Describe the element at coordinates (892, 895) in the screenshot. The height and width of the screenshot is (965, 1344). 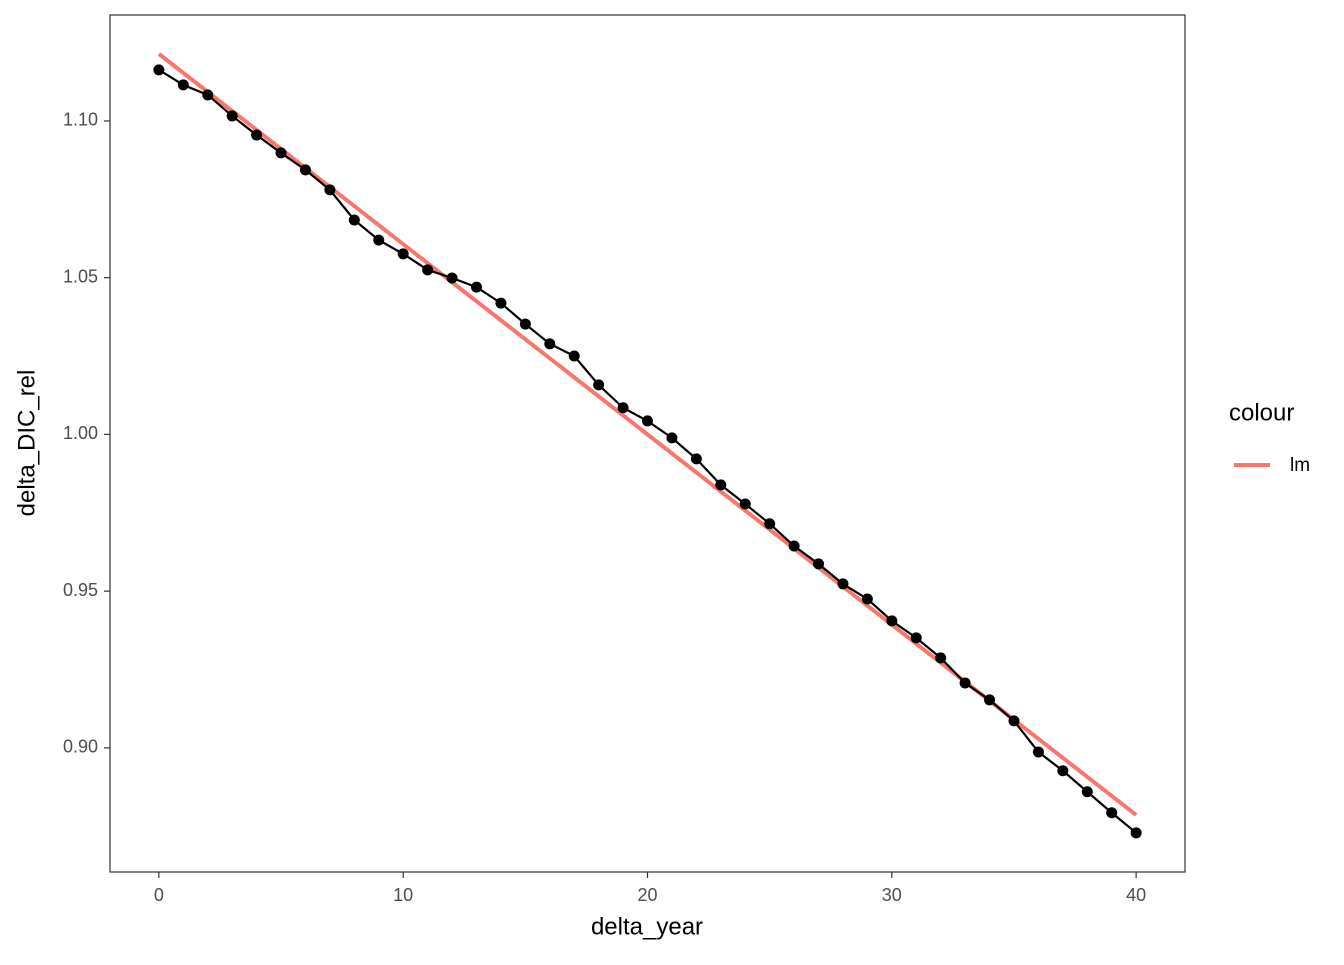
I see `x-tick-label: 30` at that location.